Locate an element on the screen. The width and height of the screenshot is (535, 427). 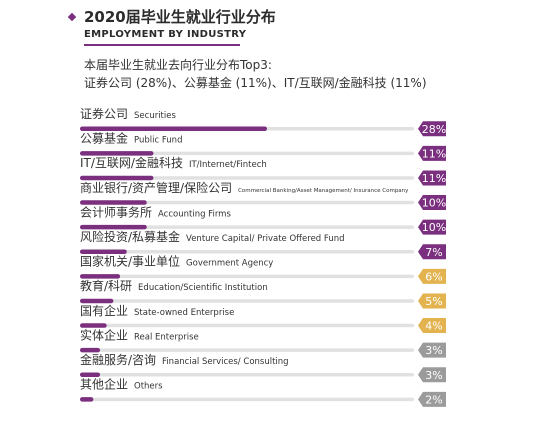
subtitle-underline is located at coordinates (162, 45).